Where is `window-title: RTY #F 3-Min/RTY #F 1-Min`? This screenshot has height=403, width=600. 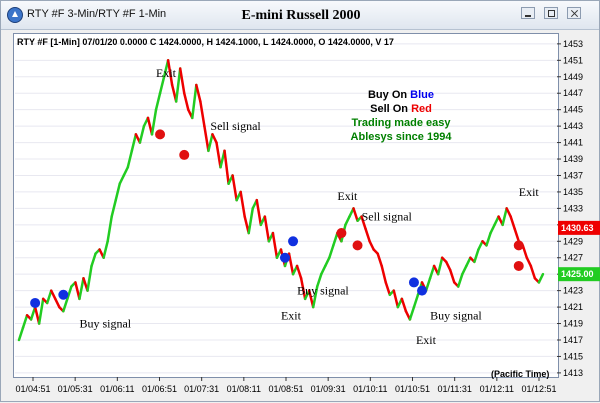
window-title: RTY #F 3-Min/RTY #F 1-Min is located at coordinates (97, 14).